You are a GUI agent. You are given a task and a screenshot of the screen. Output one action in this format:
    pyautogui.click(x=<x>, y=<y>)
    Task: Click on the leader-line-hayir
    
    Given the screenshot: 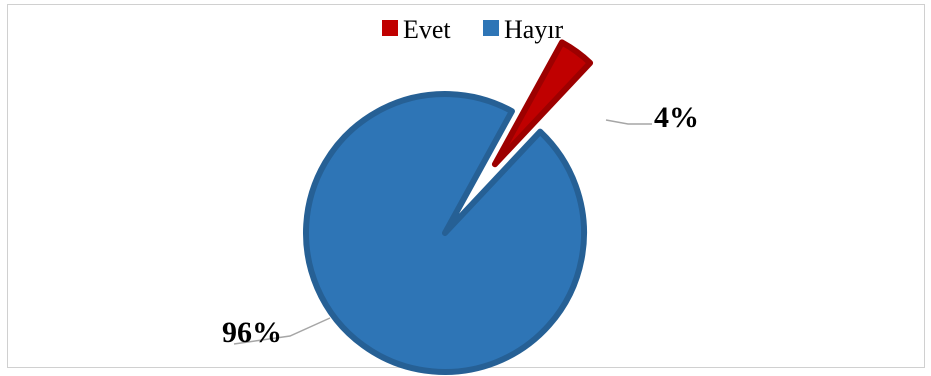 What is the action you would take?
    pyautogui.click(x=282, y=331)
    